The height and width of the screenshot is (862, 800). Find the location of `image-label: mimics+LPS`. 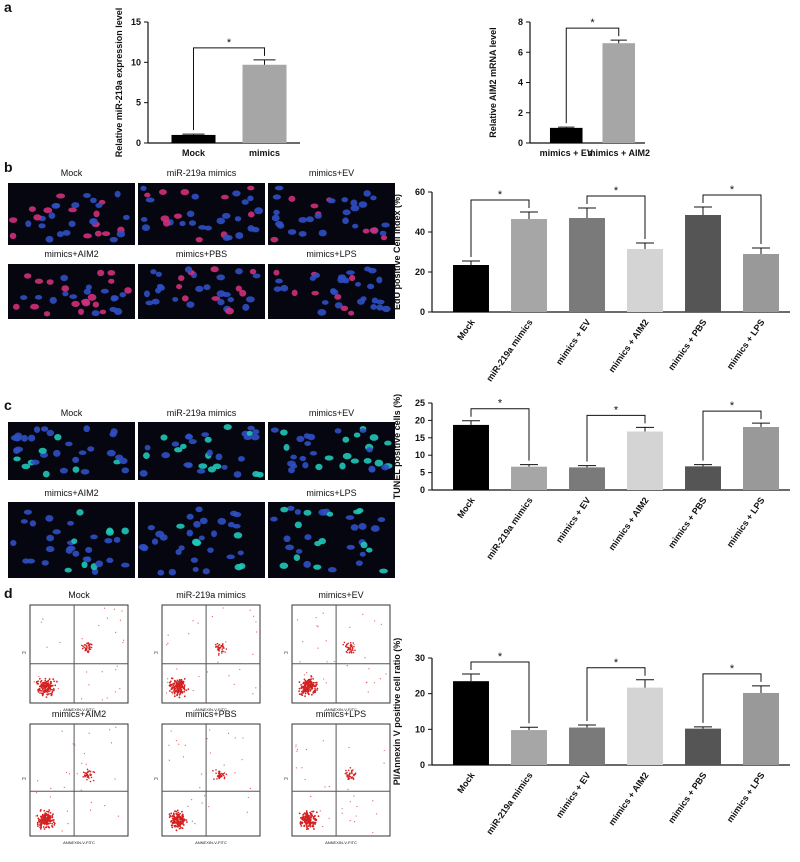

image-label: mimics+LPS is located at coordinates (331, 254).